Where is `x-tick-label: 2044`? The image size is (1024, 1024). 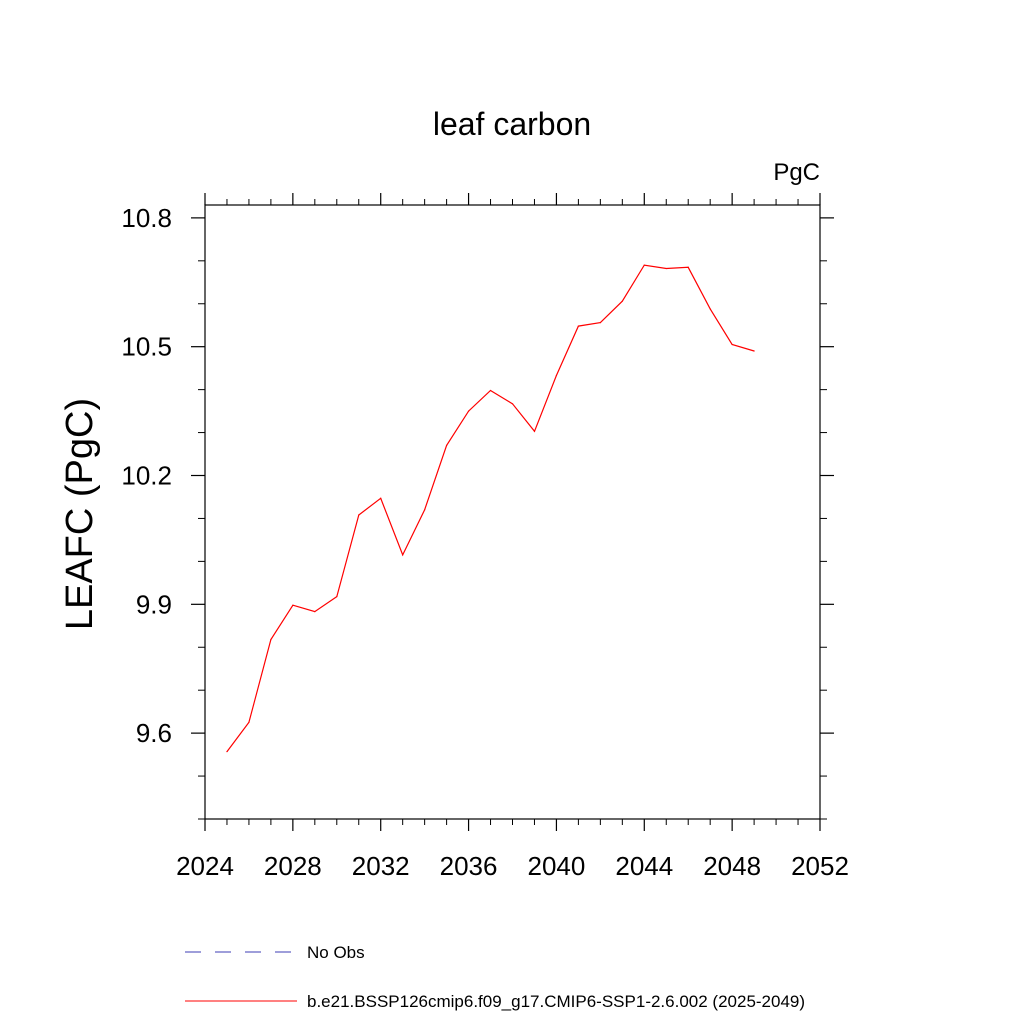 x-tick-label: 2044 is located at coordinates (644, 866).